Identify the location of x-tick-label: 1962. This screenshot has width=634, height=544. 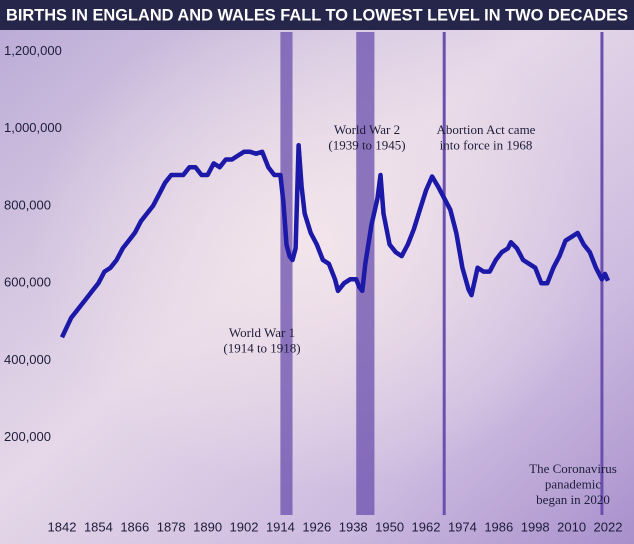
(426, 526).